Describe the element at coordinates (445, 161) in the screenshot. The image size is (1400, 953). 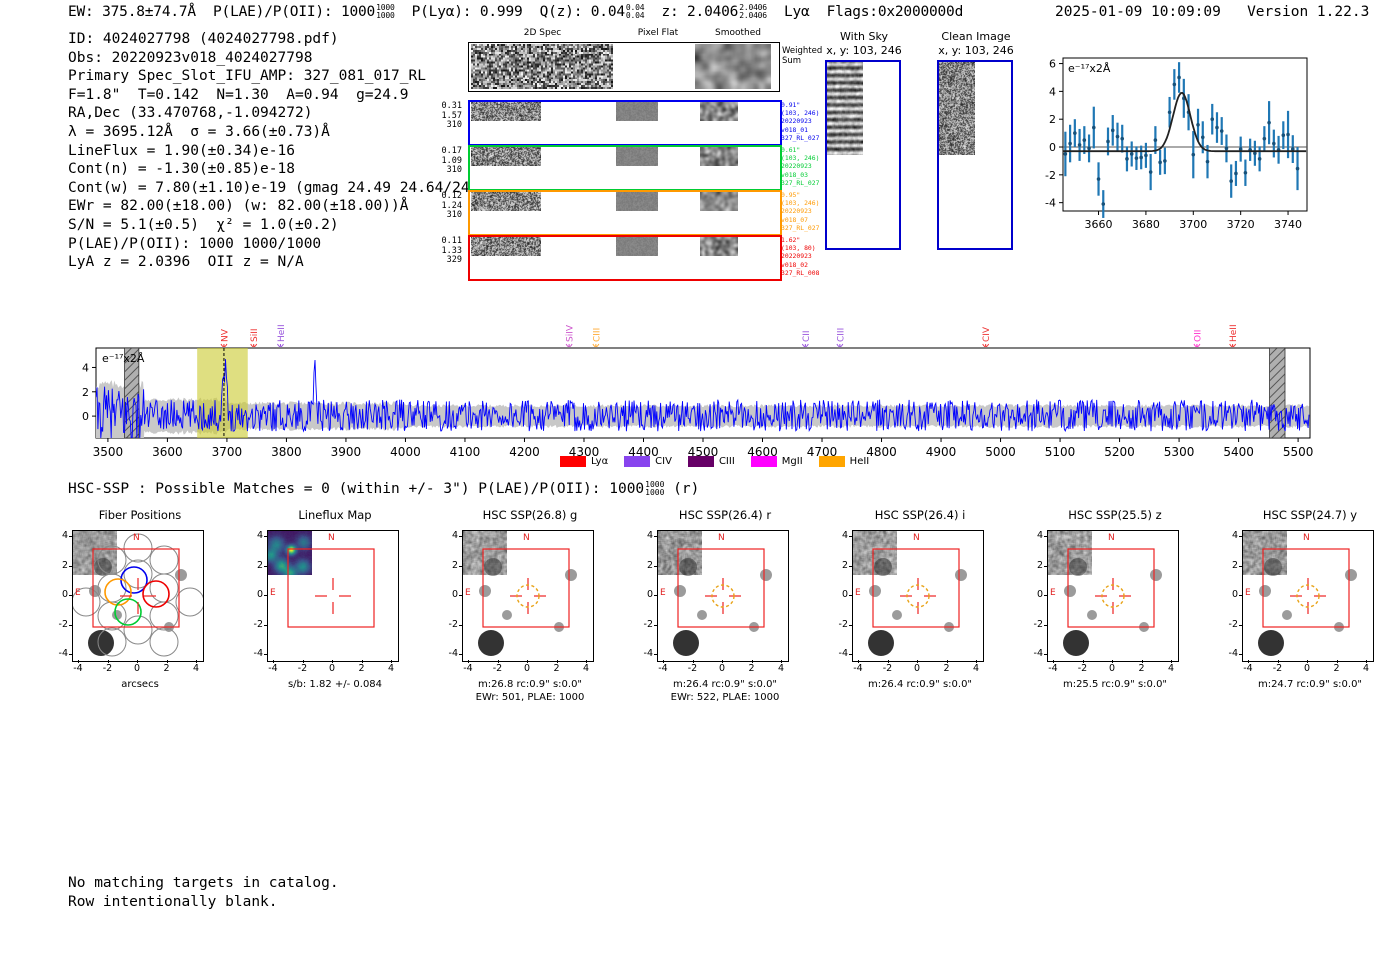
I see `spec2d-row-1-stats: 0.17 1.09 310` at that location.